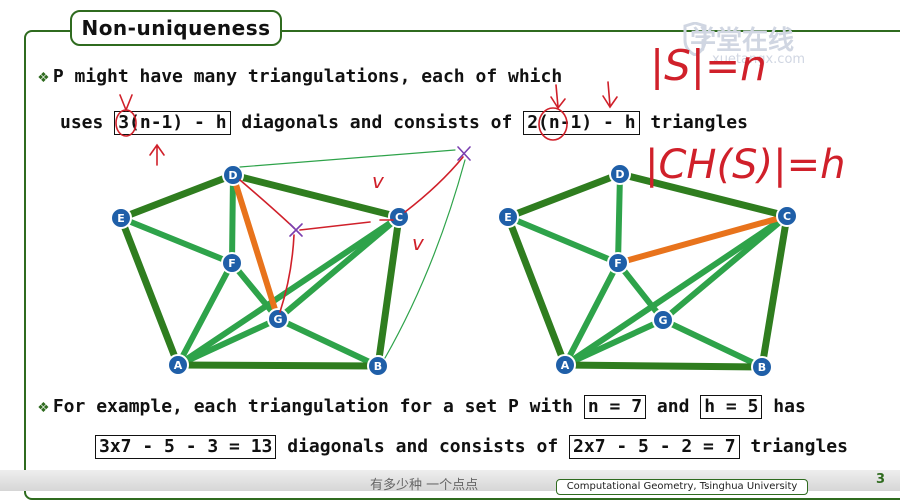 This screenshot has height=500, width=900. What do you see at coordinates (536, 291) in the screenshot?
I see `right-hull-ae` at bounding box center [536, 291].